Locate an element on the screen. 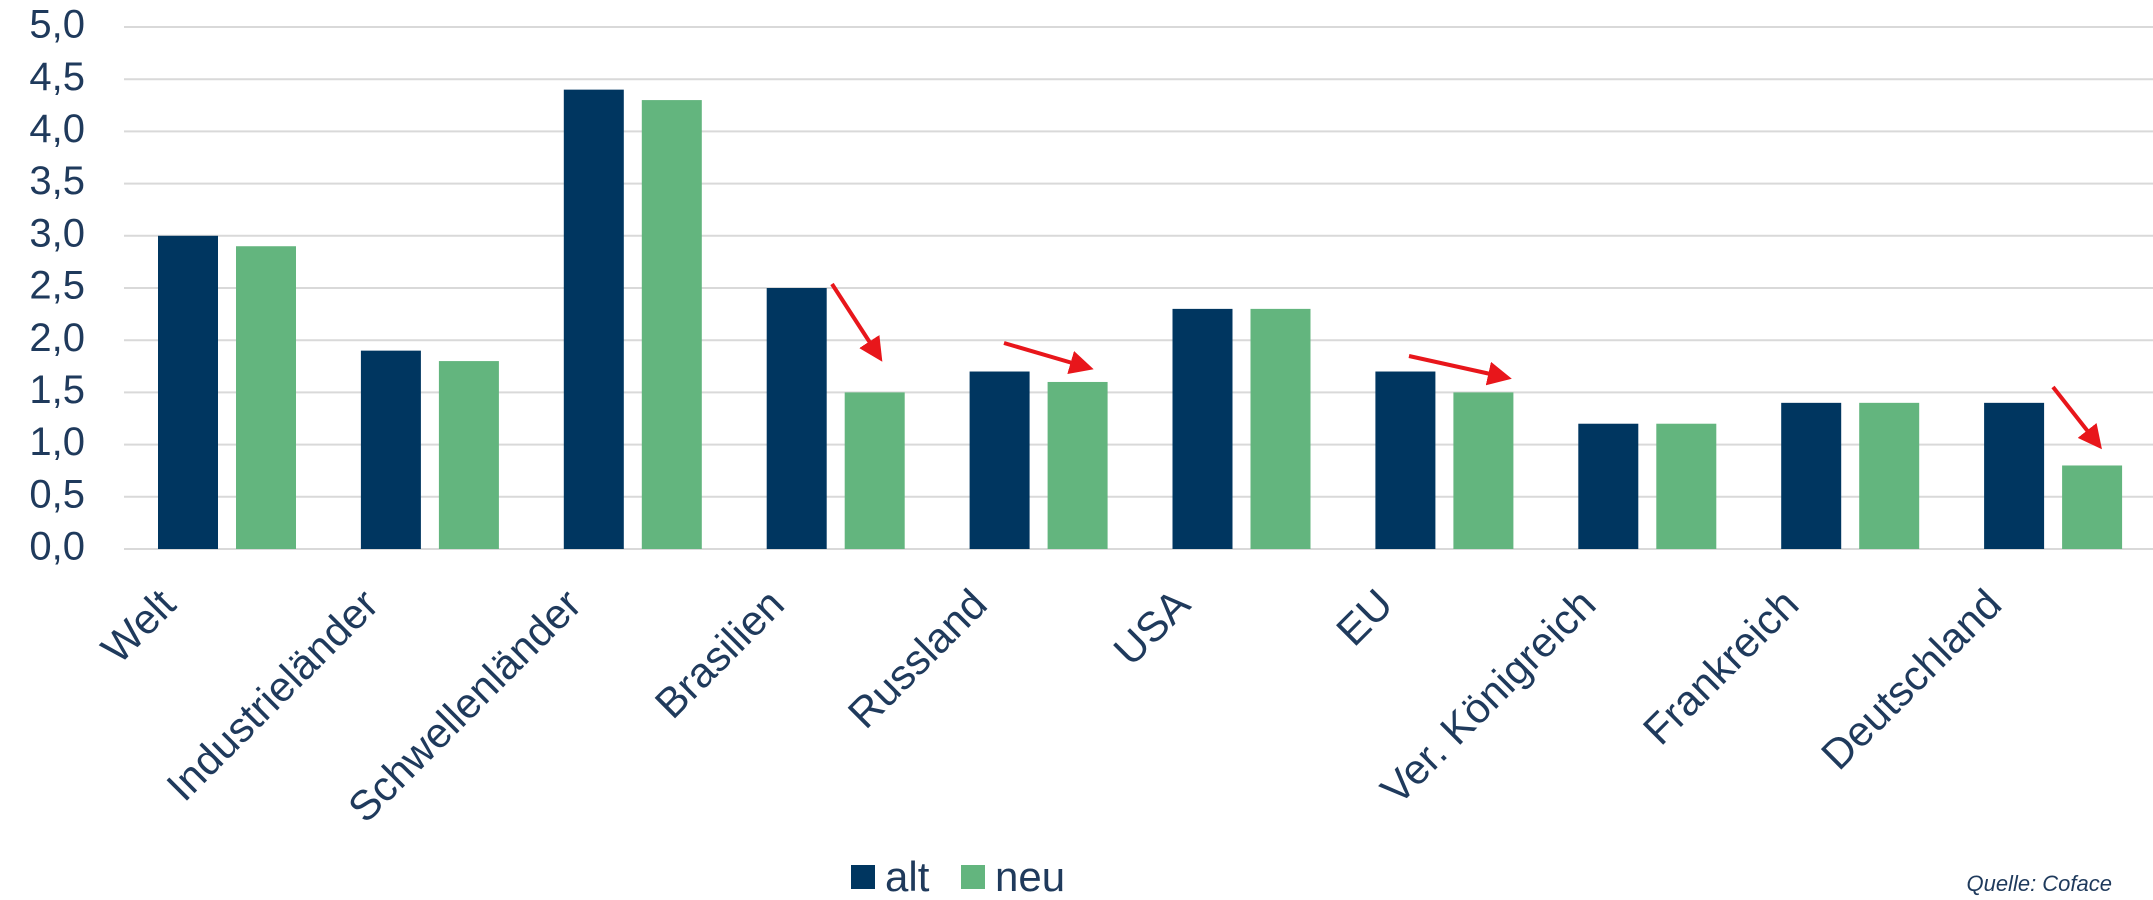 The width and height of the screenshot is (2153, 900). legend-label: neu is located at coordinates (1030, 876).